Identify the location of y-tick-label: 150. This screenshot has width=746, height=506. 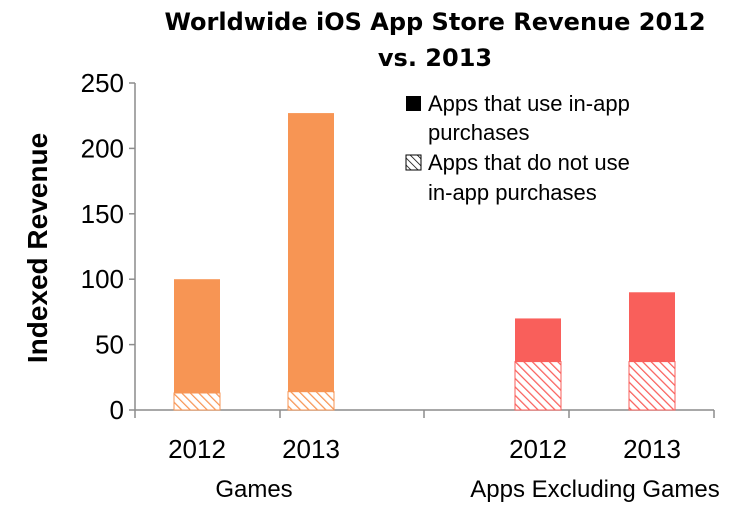
(102, 214).